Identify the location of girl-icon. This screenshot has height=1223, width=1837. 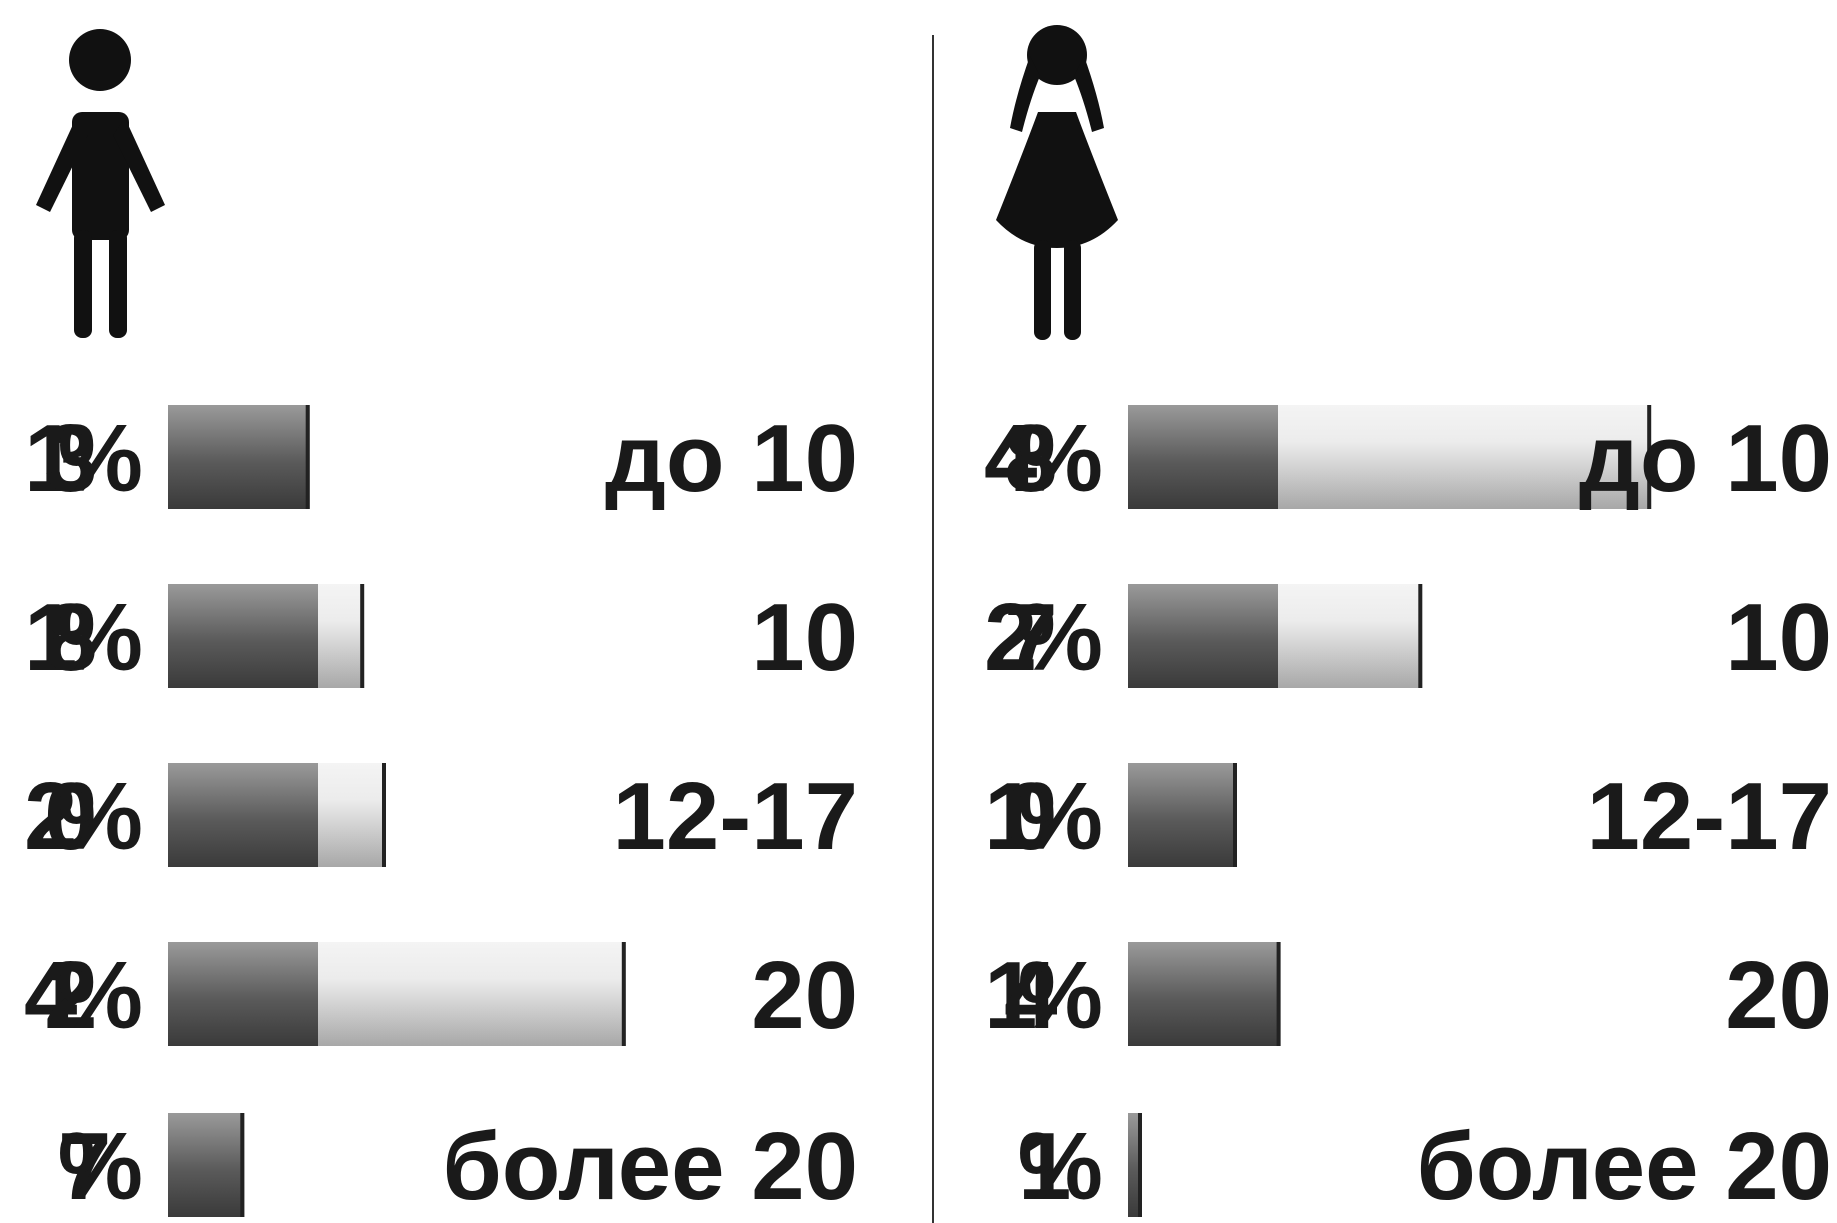
(1057, 182).